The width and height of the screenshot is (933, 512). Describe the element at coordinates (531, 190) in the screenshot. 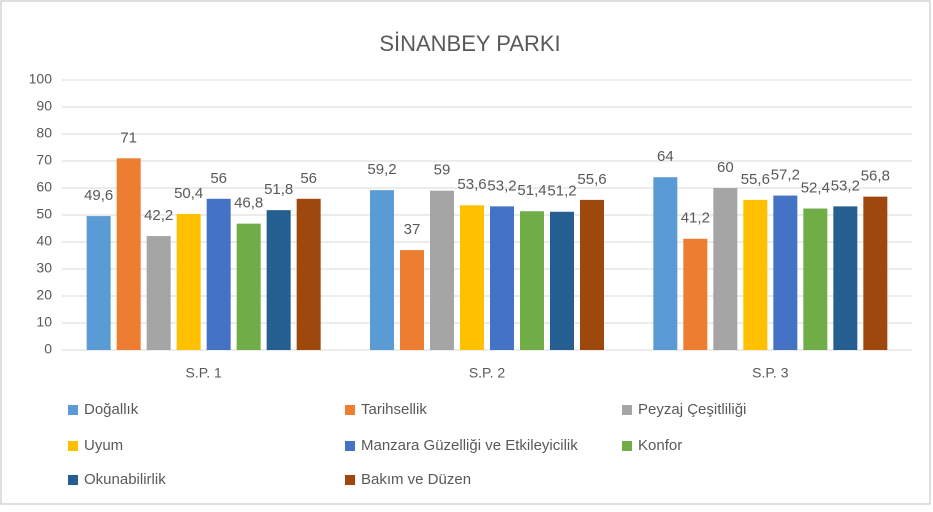

I see `value-label: 51,4` at that location.